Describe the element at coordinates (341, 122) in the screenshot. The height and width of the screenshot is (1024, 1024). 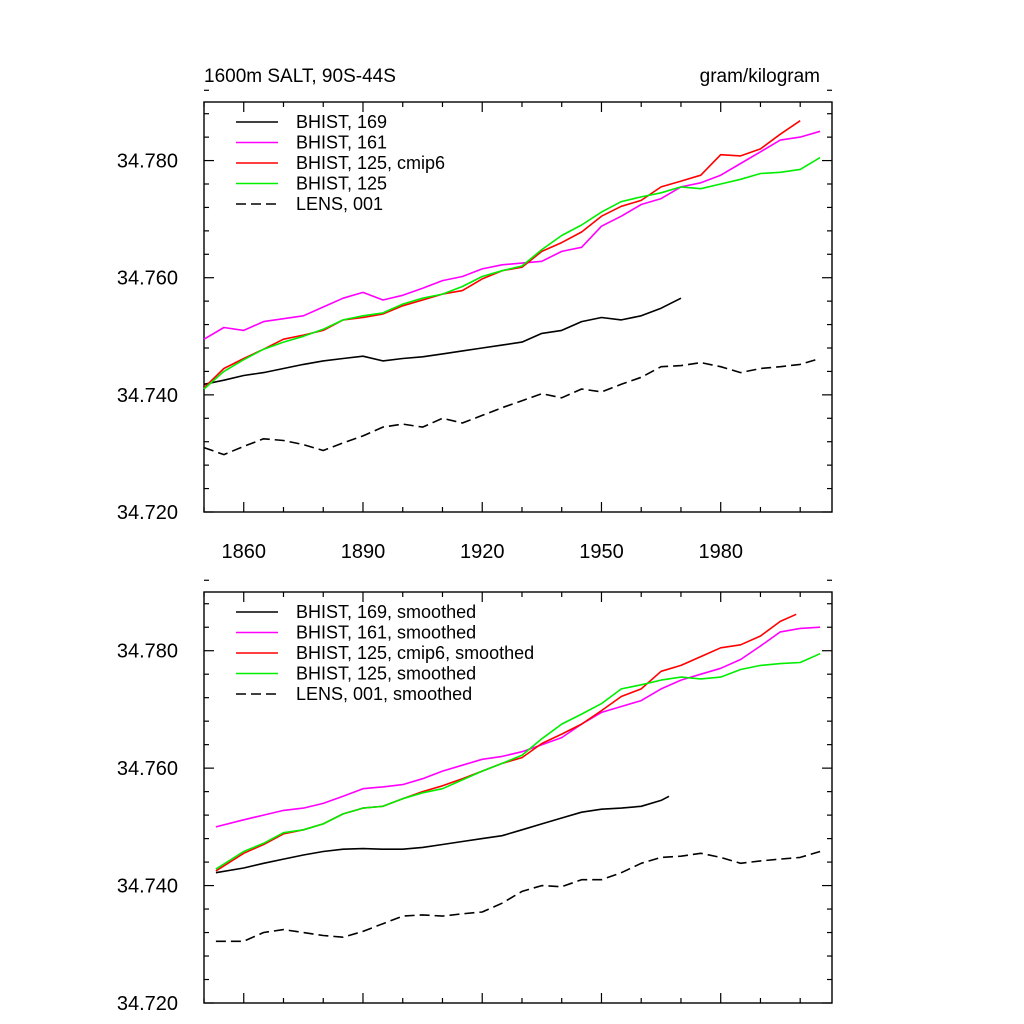
I see `legend-label: BHIST, 169` at that location.